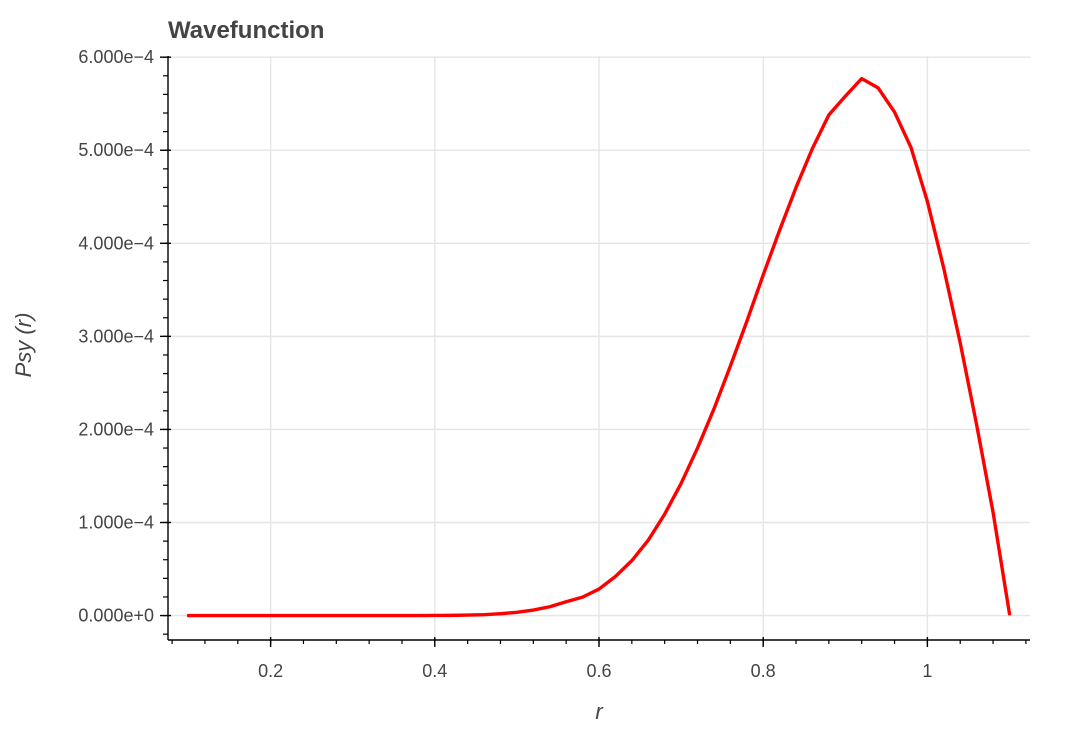 Image resolution: width=1090 pixels, height=730 pixels. Describe the element at coordinates (116, 429) in the screenshot. I see `y-tick-label: 2.000e−4` at that location.